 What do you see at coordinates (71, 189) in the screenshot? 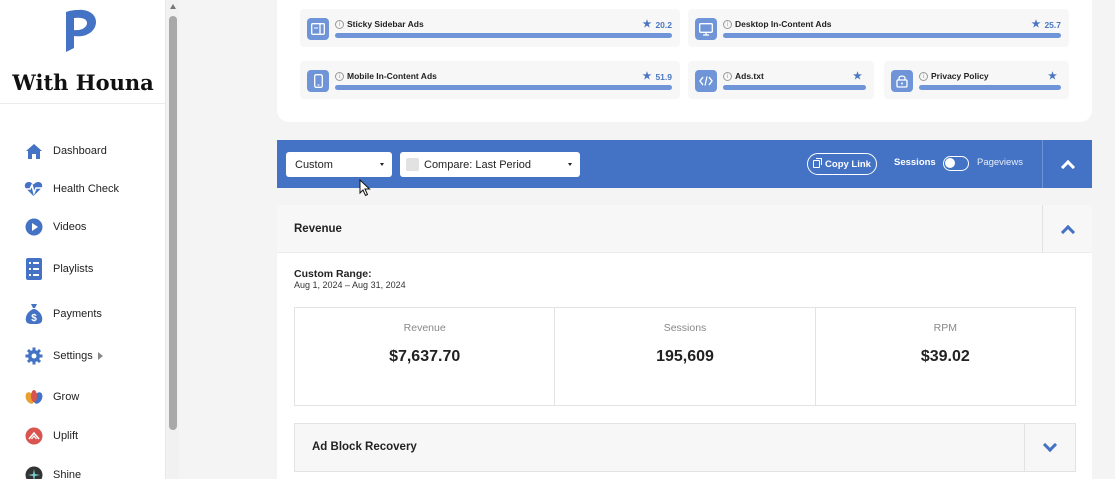
I see `nav-item-health-check: Health Check` at bounding box center [71, 189].